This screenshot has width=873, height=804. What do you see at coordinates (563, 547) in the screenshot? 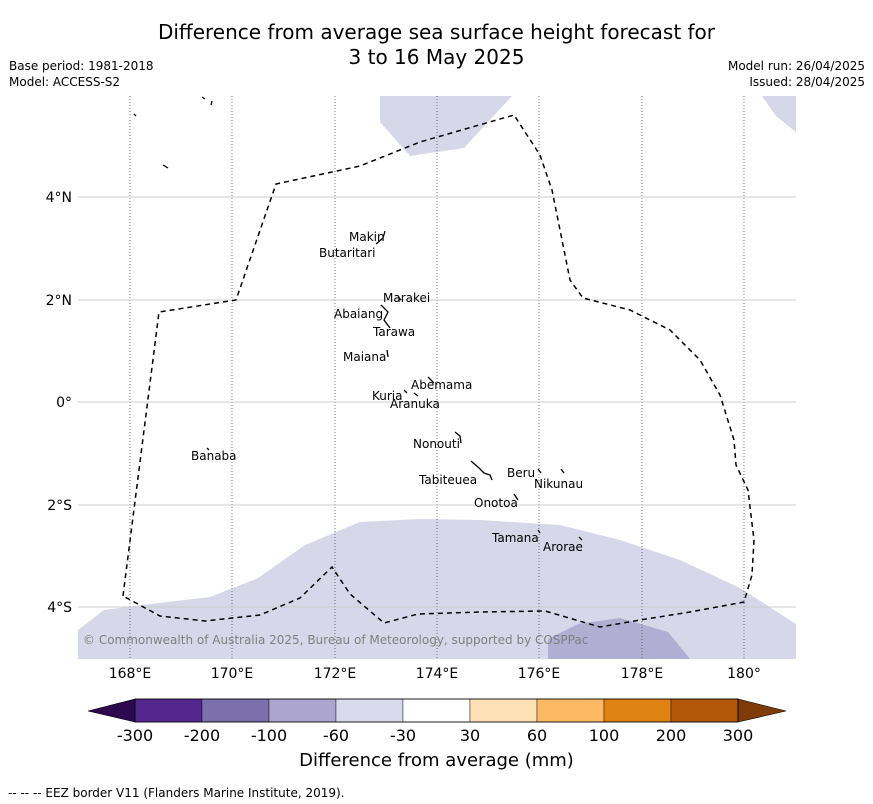
I see `island-label: Arorae` at bounding box center [563, 547].